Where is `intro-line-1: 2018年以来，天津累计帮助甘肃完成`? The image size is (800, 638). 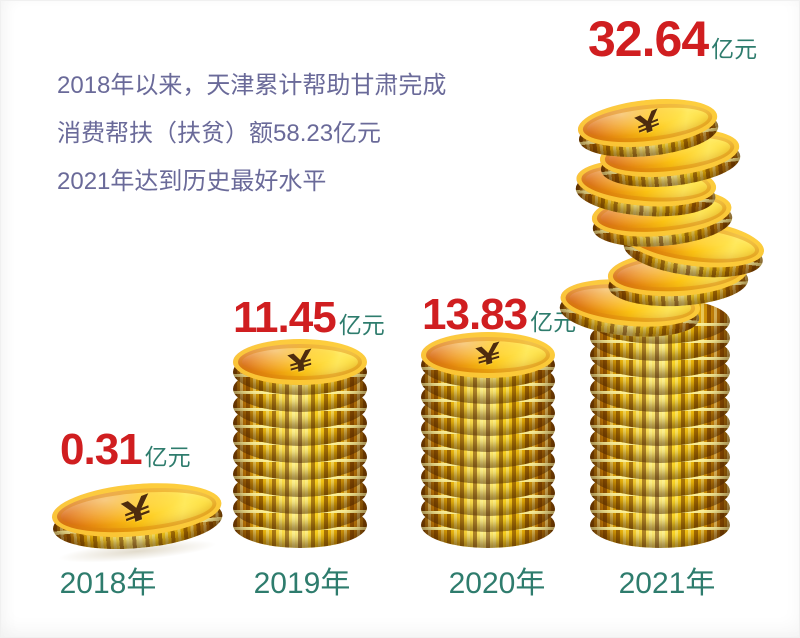 intro-line-1: 2018年以来，天津累计帮助甘肃完成 is located at coordinates (252, 85).